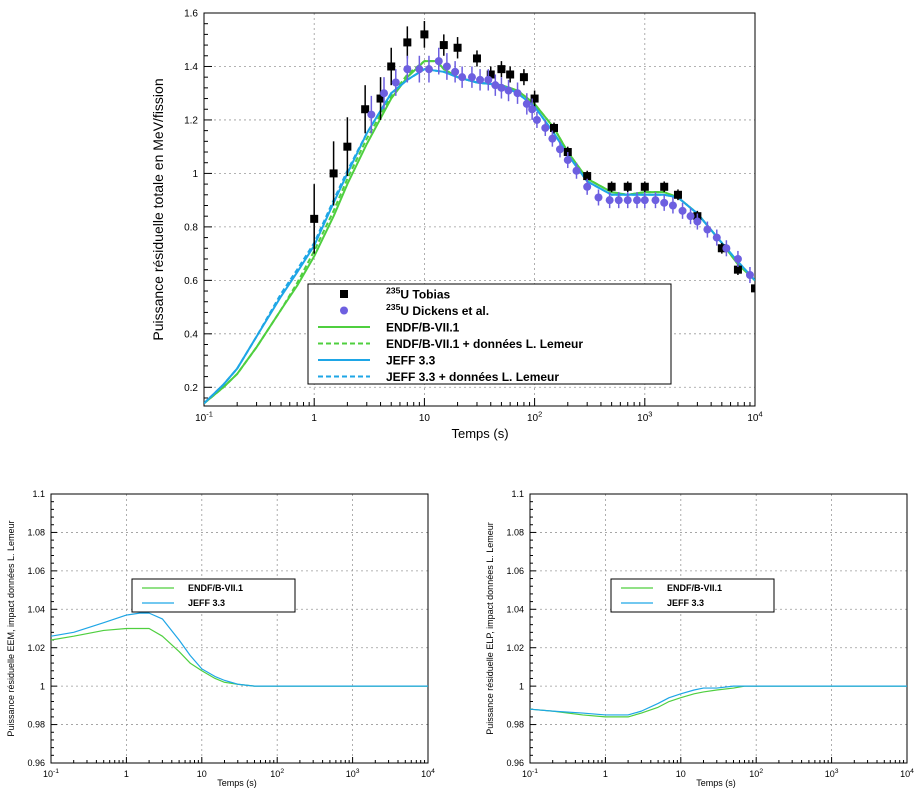 This screenshot has width=916, height=789. What do you see at coordinates (444, 311) in the screenshot?
I see `legend-label-text: U Dickens et al.` at bounding box center [444, 311].